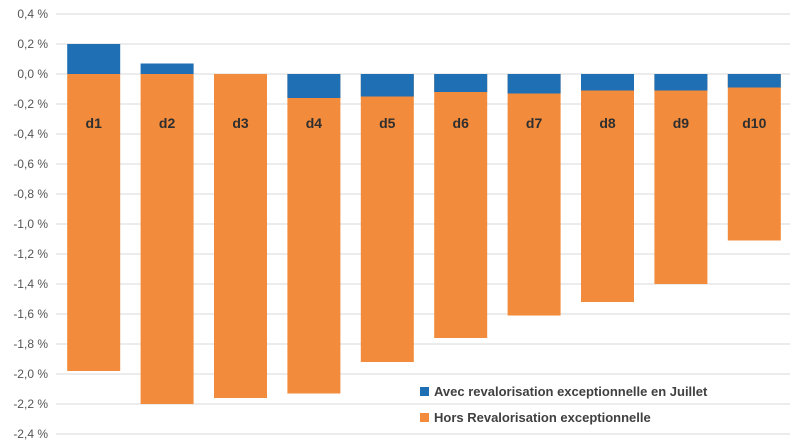  Describe the element at coordinates (387, 218) in the screenshot. I see `bar-hors-d5` at that location.